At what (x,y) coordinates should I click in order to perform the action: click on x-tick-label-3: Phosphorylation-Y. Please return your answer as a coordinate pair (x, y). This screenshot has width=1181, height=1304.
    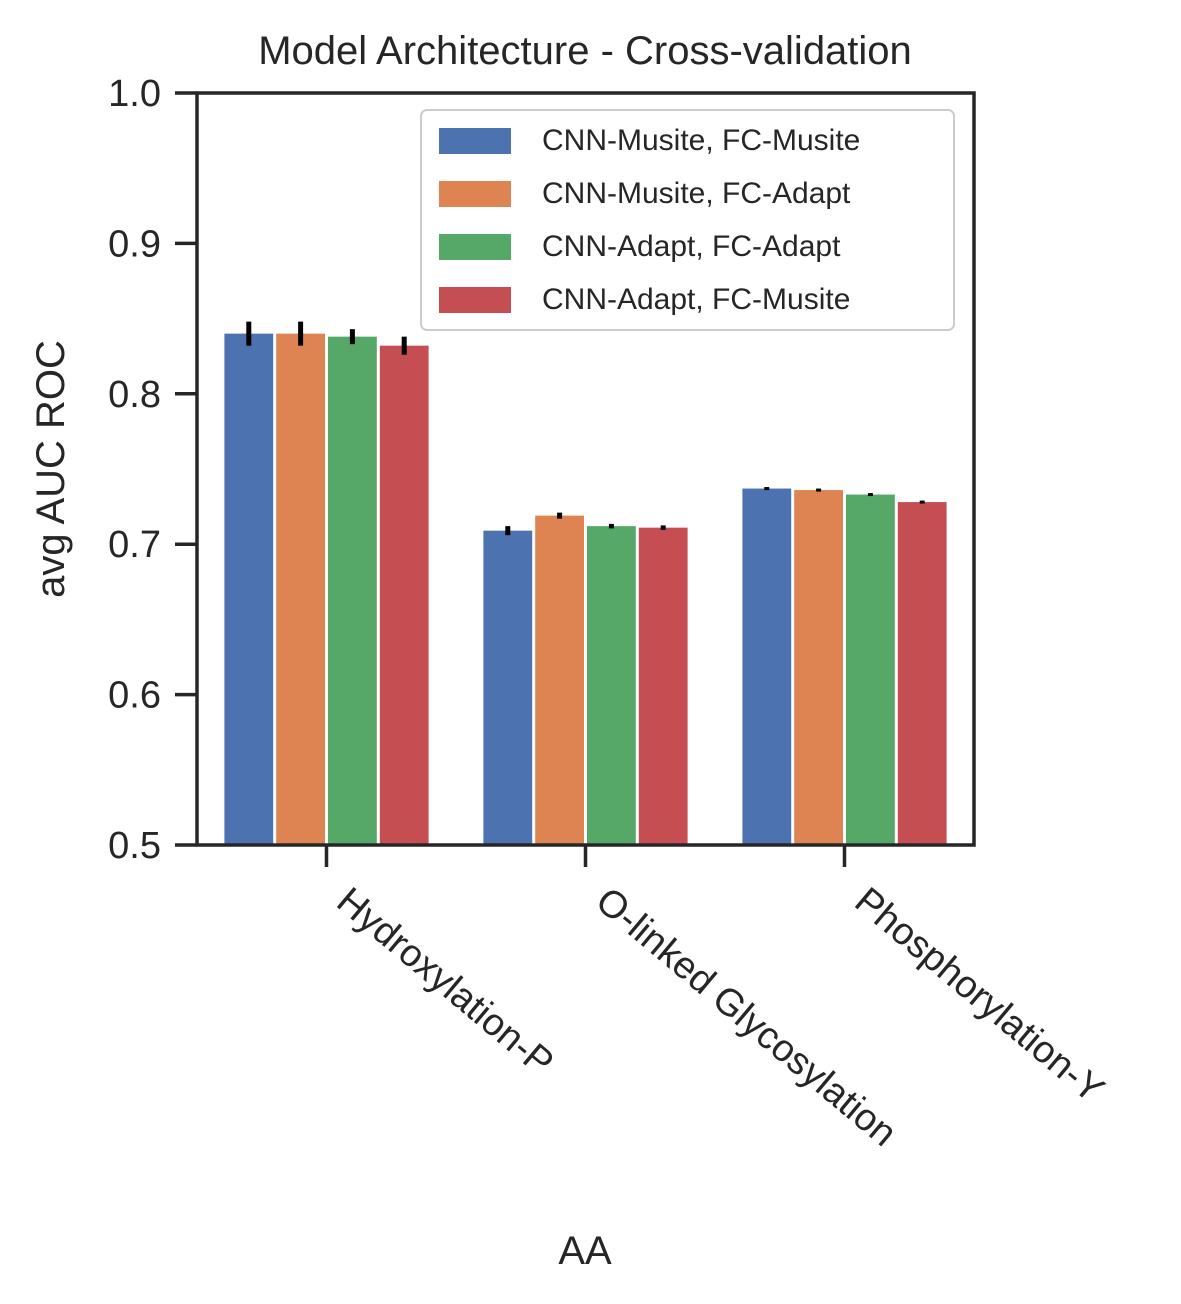
    Looking at the image, I should click on (979, 996).